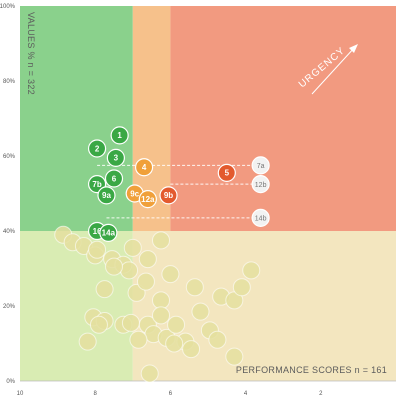 This screenshot has width=400, height=405. What do you see at coordinates (321, 394) in the screenshot?
I see `x-tick-label: 2` at bounding box center [321, 394].